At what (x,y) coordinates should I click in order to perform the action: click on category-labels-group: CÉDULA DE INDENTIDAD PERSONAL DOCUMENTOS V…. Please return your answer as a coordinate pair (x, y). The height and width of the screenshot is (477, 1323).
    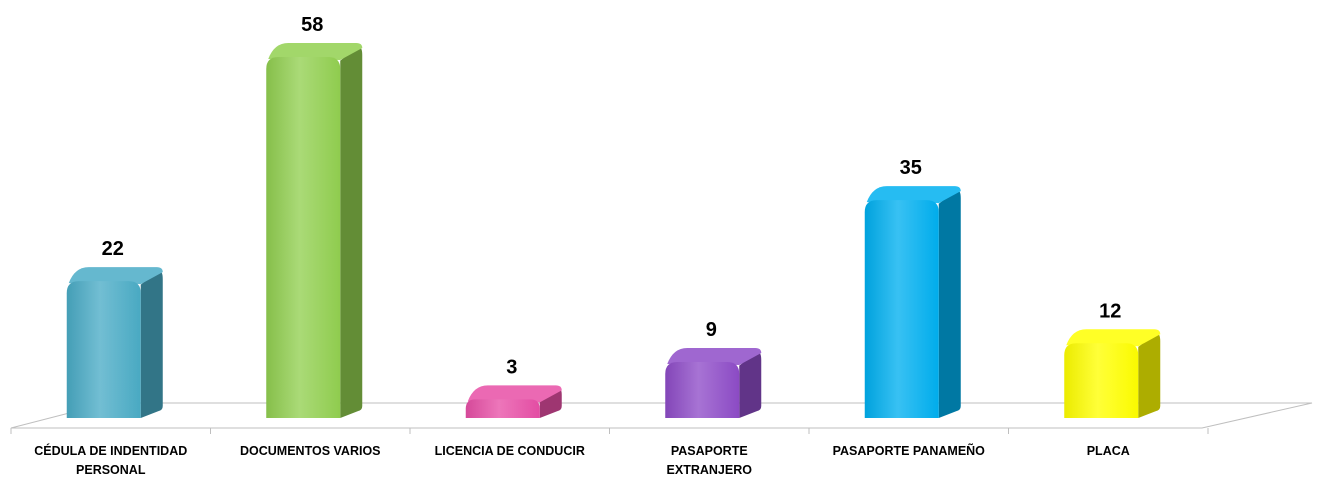
    Looking at the image, I should click on (582, 460).